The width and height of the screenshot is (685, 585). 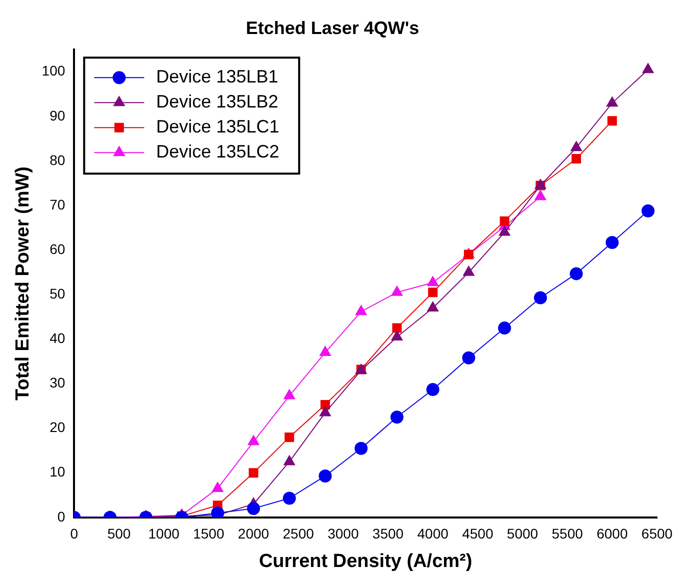 What do you see at coordinates (58, 115) in the screenshot?
I see `y-tick-label: 90` at bounding box center [58, 115].